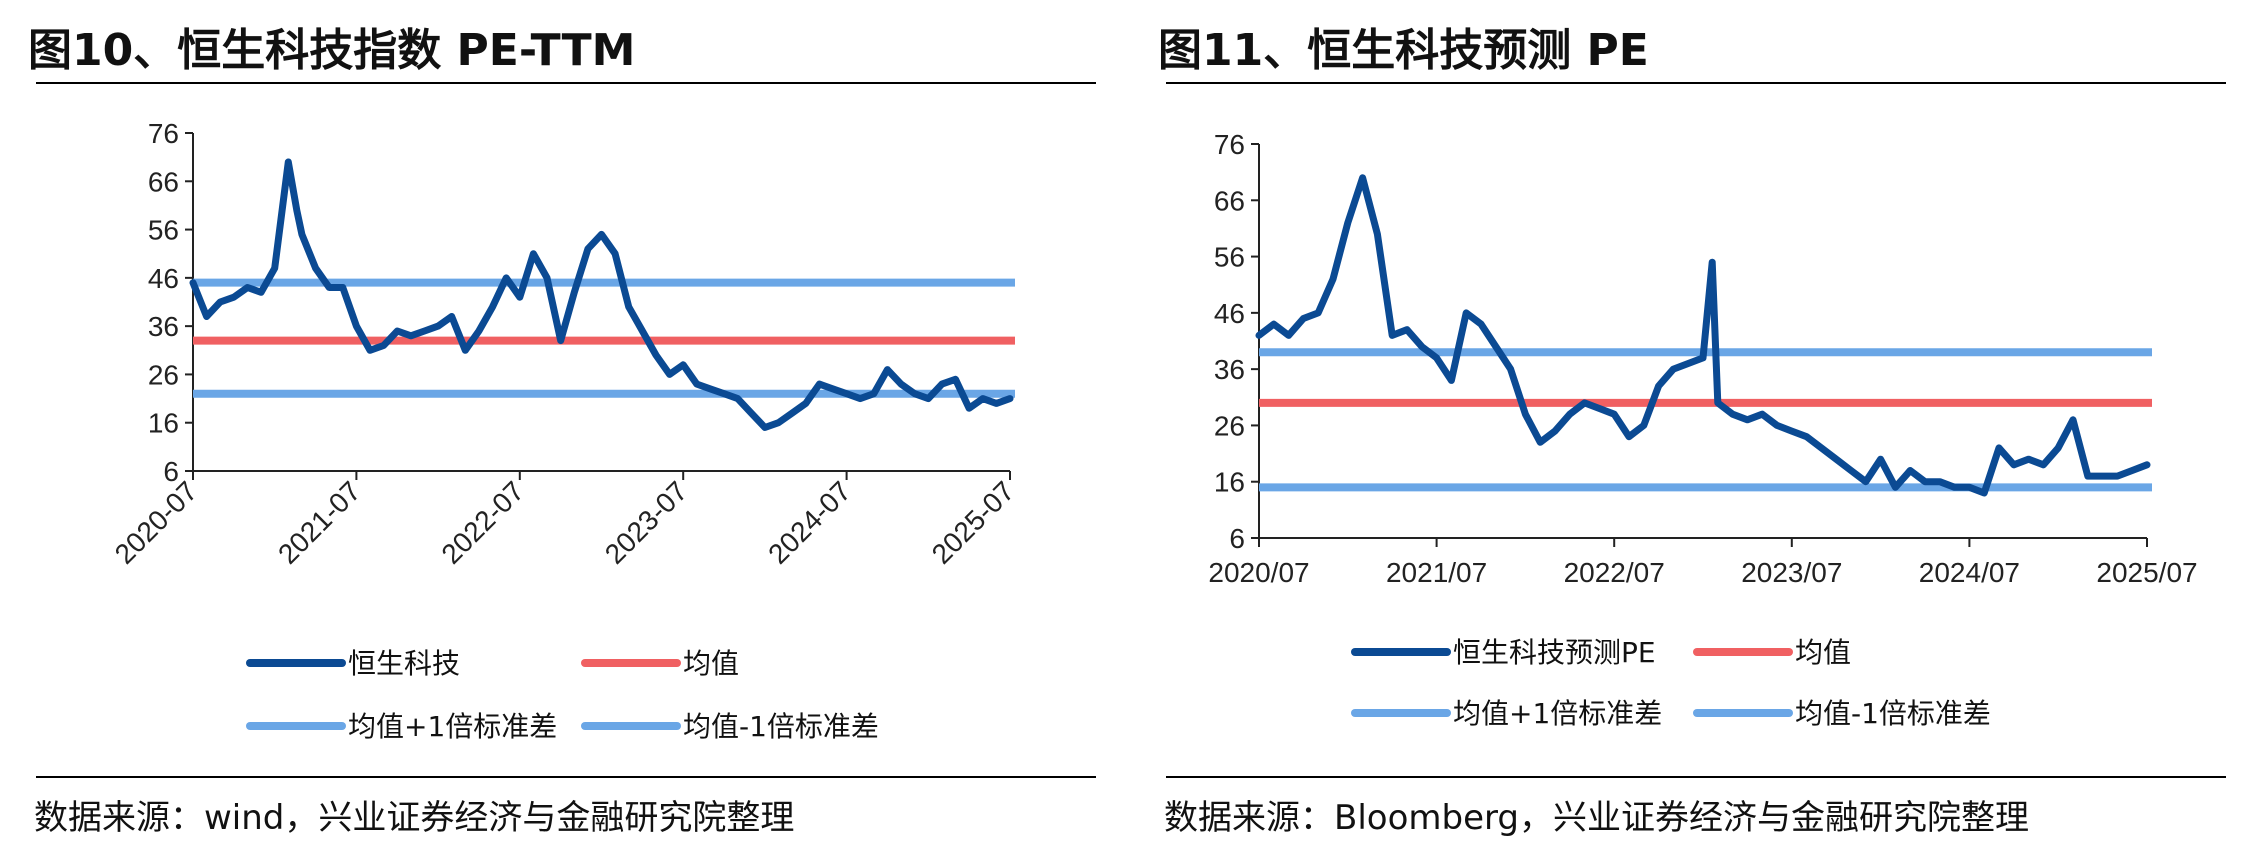 This screenshot has height=848, width=2241. Describe the element at coordinates (601, 294) in the screenshot. I see `series-line-main` at that location.